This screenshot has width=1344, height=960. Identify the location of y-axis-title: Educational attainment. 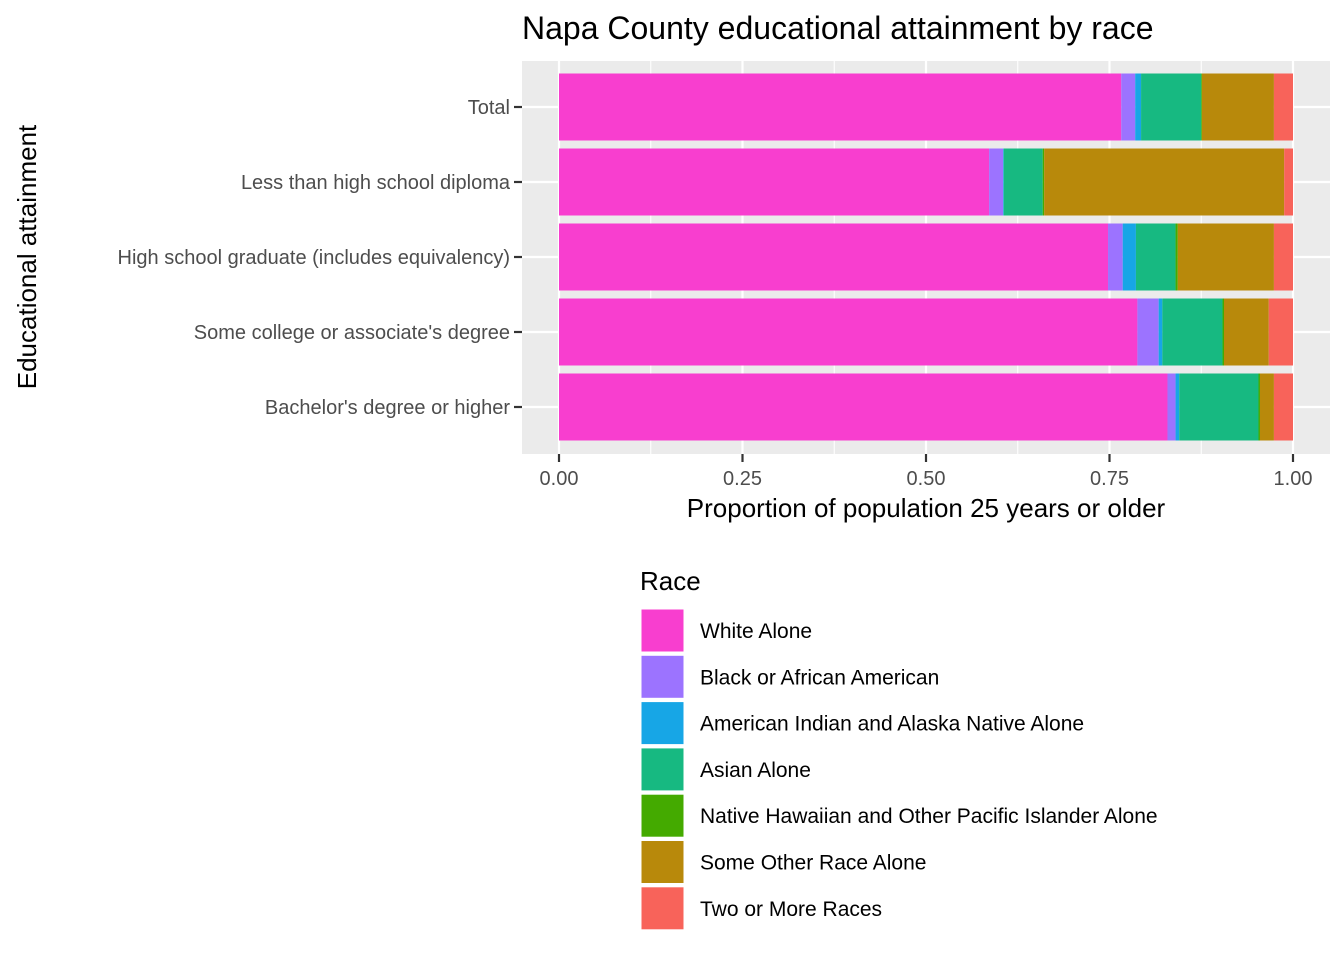
(27, 256).